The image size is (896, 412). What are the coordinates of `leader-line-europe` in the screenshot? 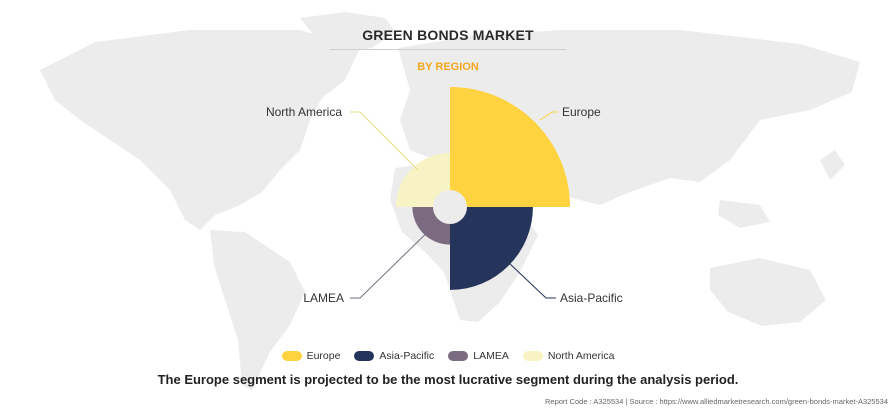 It's located at (548, 116).